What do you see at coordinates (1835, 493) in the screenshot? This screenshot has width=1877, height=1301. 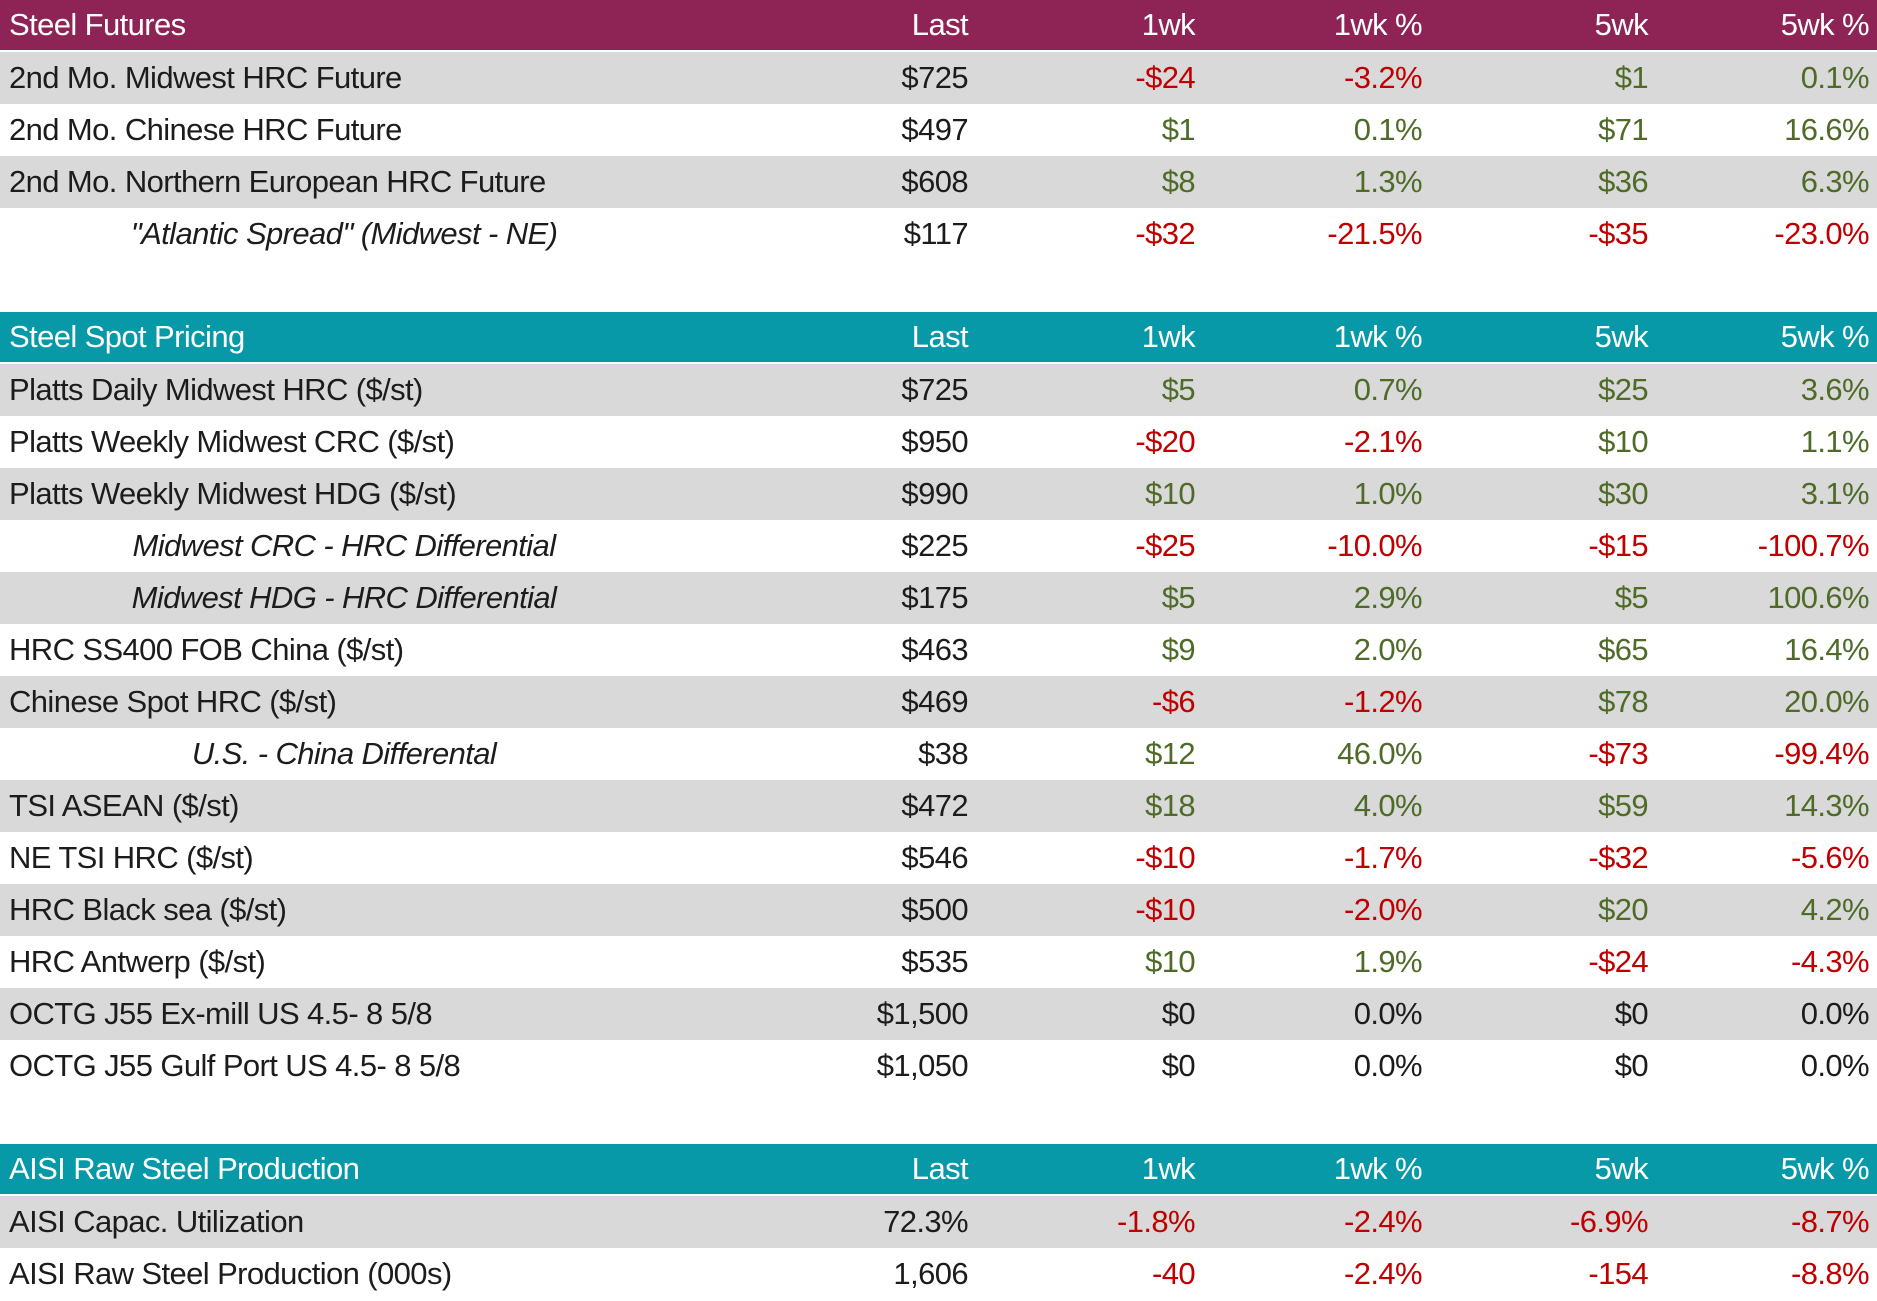 I see `value-cell: 3.1%` at bounding box center [1835, 493].